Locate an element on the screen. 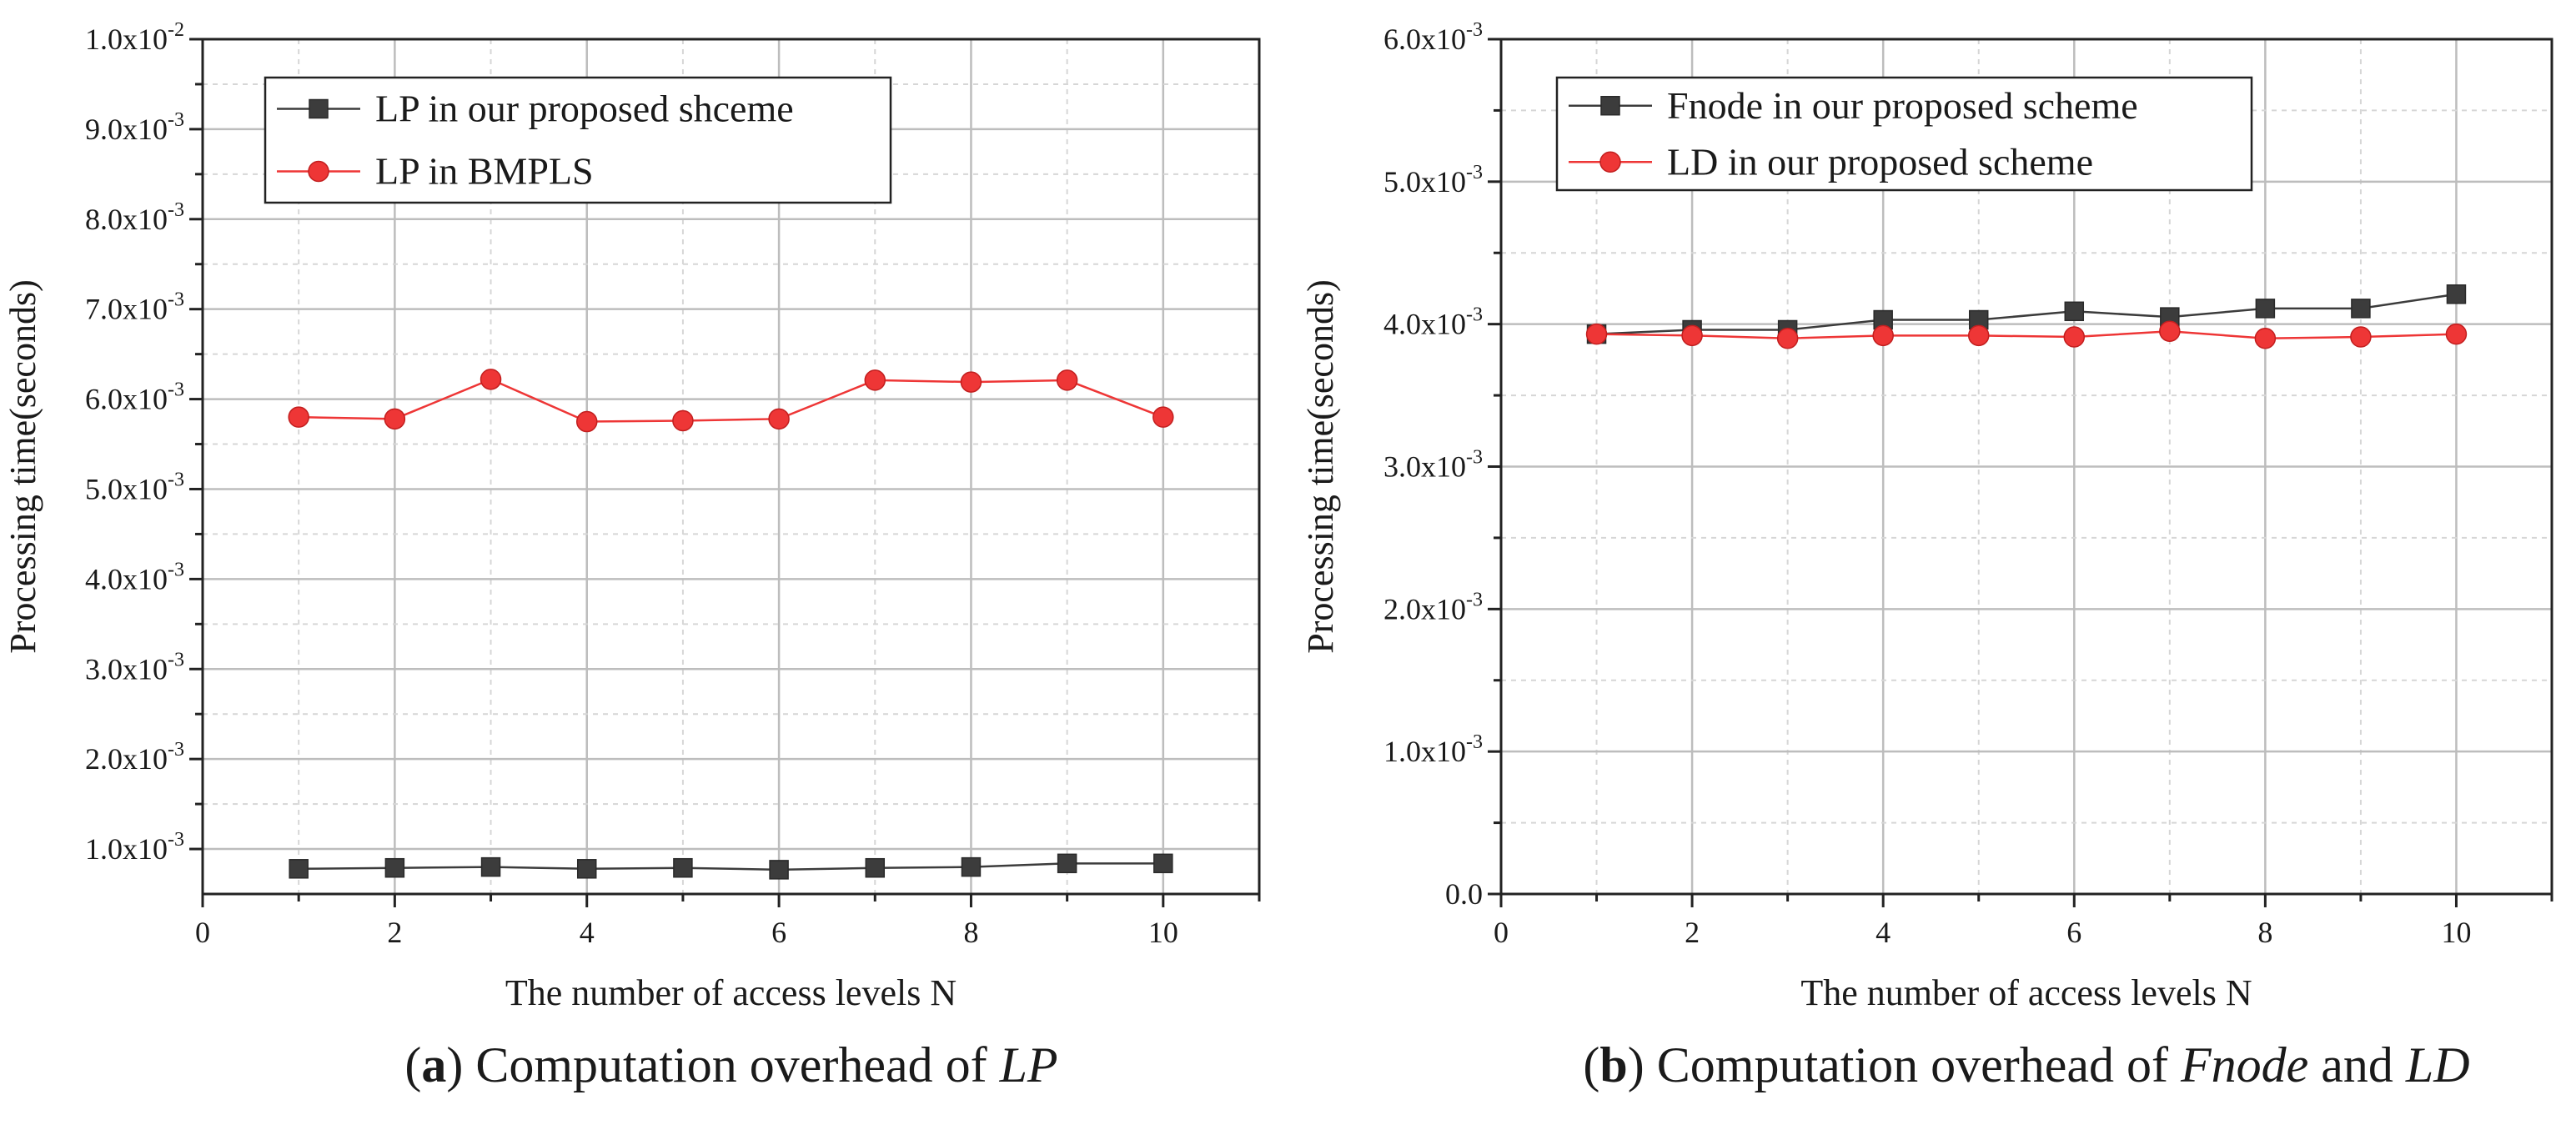  legend: LP in our proposed shceme LP in BMPLS is located at coordinates (578, 140).